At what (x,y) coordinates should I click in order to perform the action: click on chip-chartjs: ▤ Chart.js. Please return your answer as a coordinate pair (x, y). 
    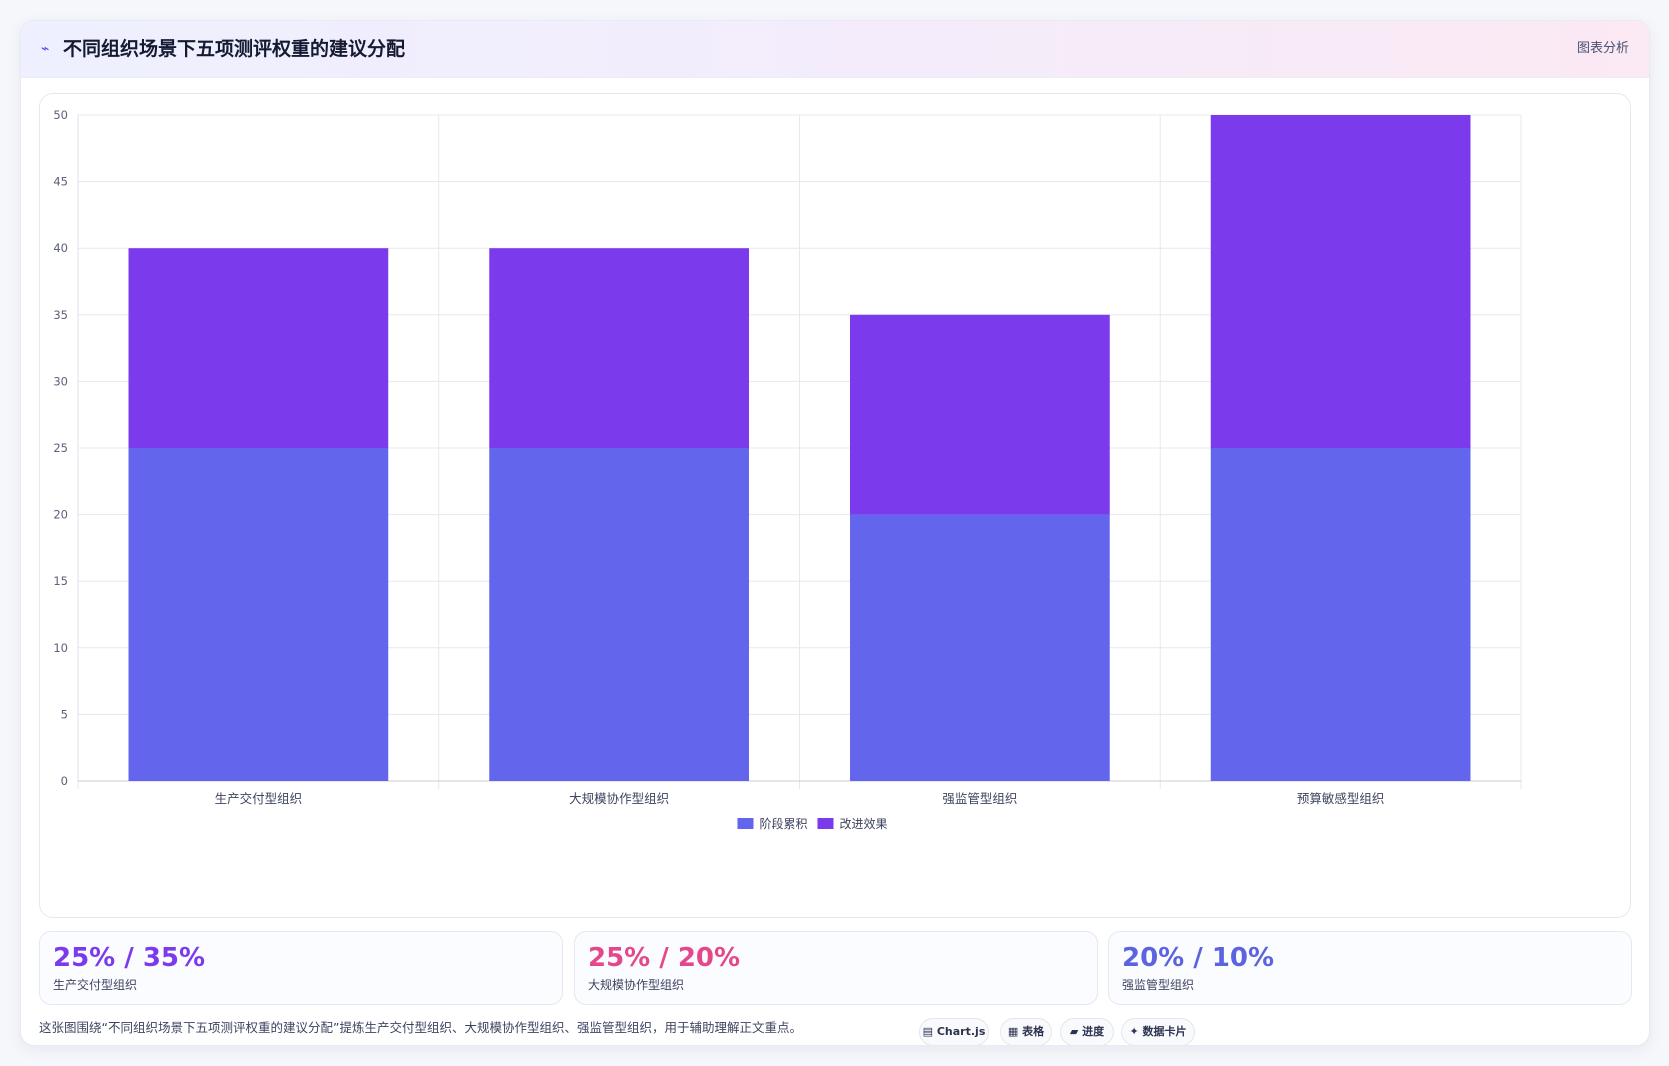
    Looking at the image, I should click on (954, 1031).